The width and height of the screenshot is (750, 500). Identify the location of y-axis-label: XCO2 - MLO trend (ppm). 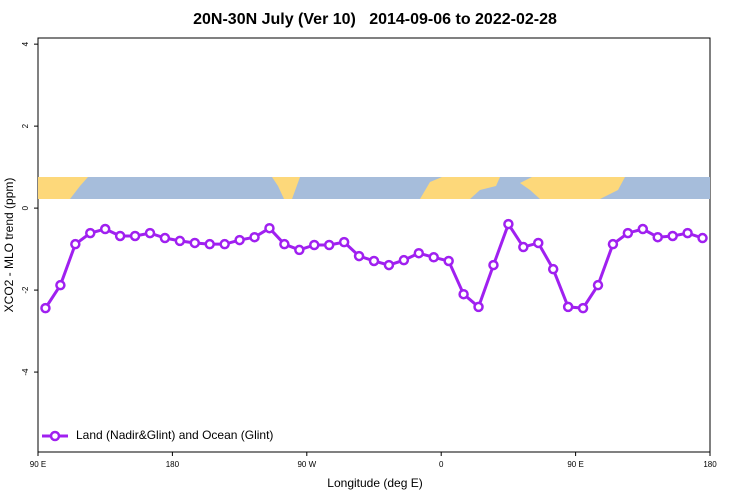
(9, 245).